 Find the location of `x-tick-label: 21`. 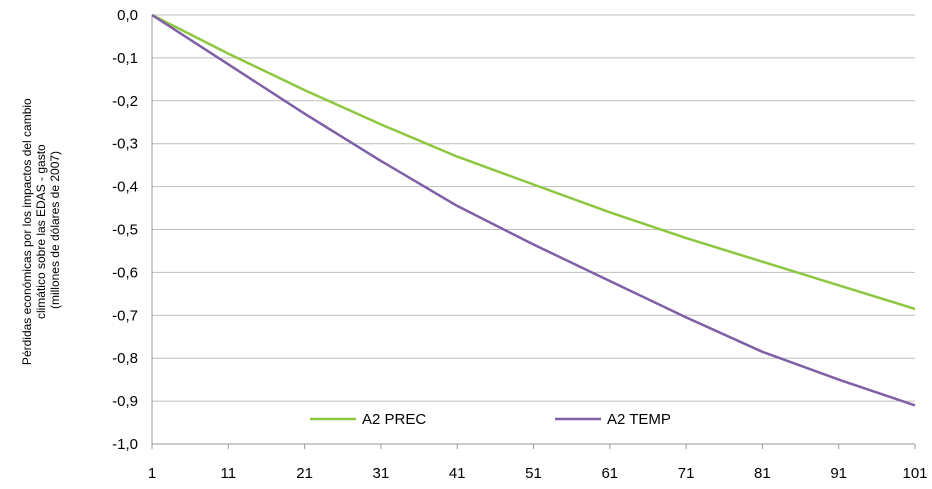

x-tick-label: 21 is located at coordinates (304, 473).